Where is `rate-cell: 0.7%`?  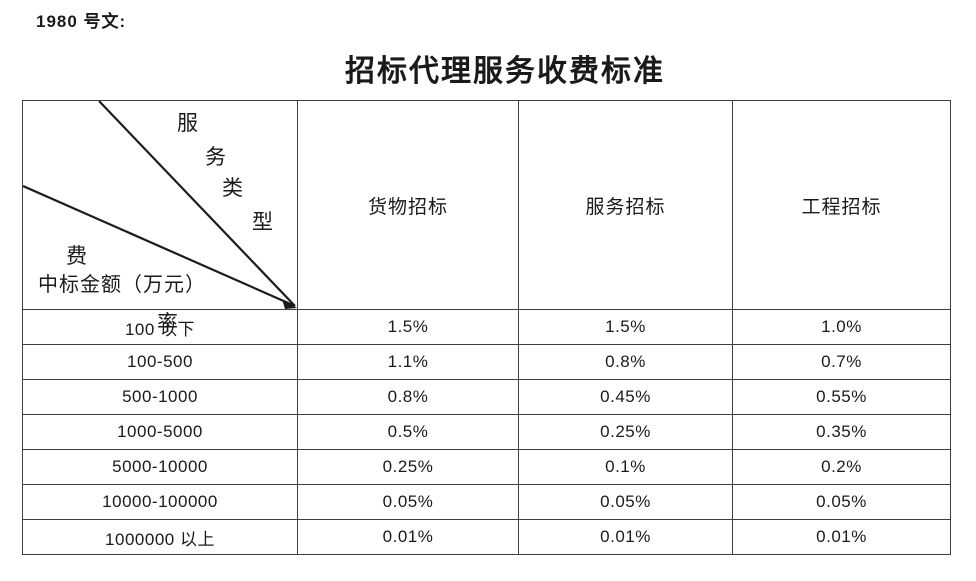 rate-cell: 0.7% is located at coordinates (841, 362).